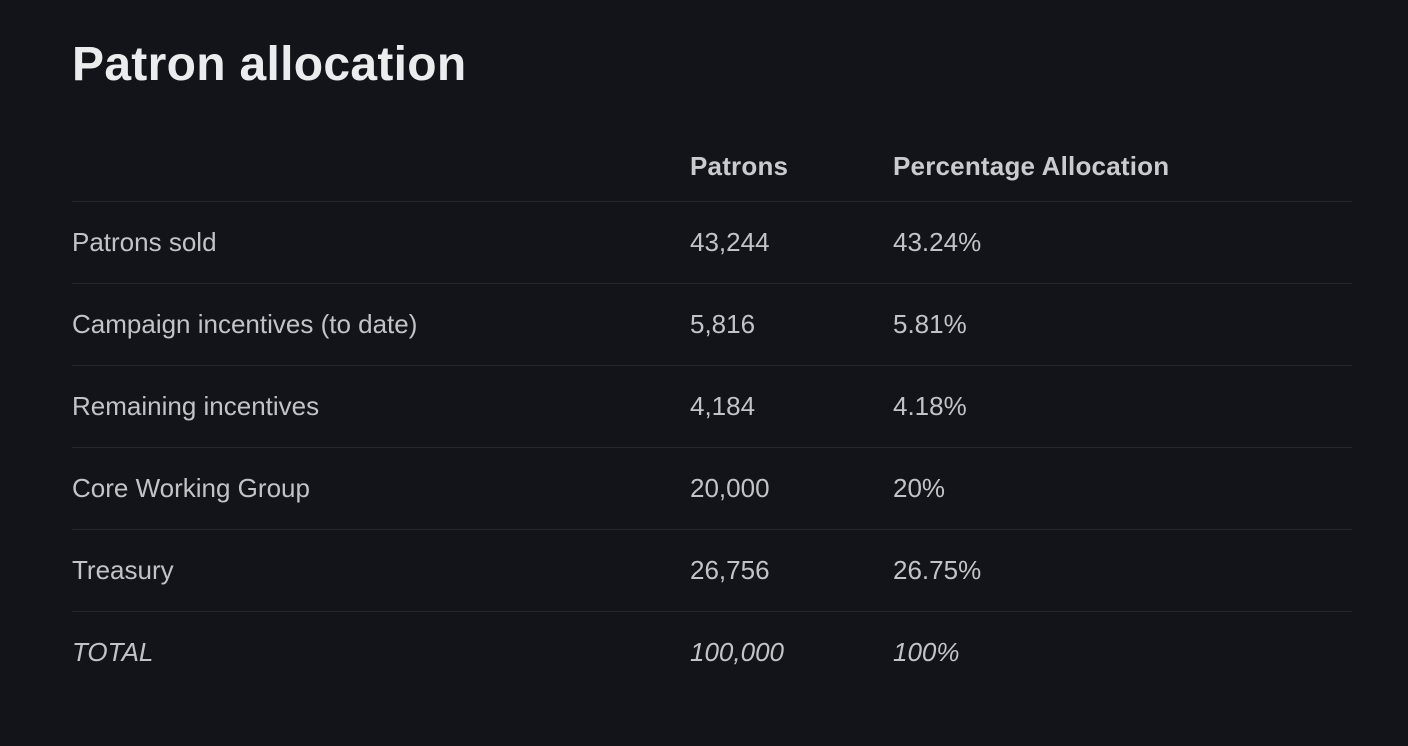 This screenshot has height=746, width=1408. I want to click on row-label: Treasury, so click(381, 569).